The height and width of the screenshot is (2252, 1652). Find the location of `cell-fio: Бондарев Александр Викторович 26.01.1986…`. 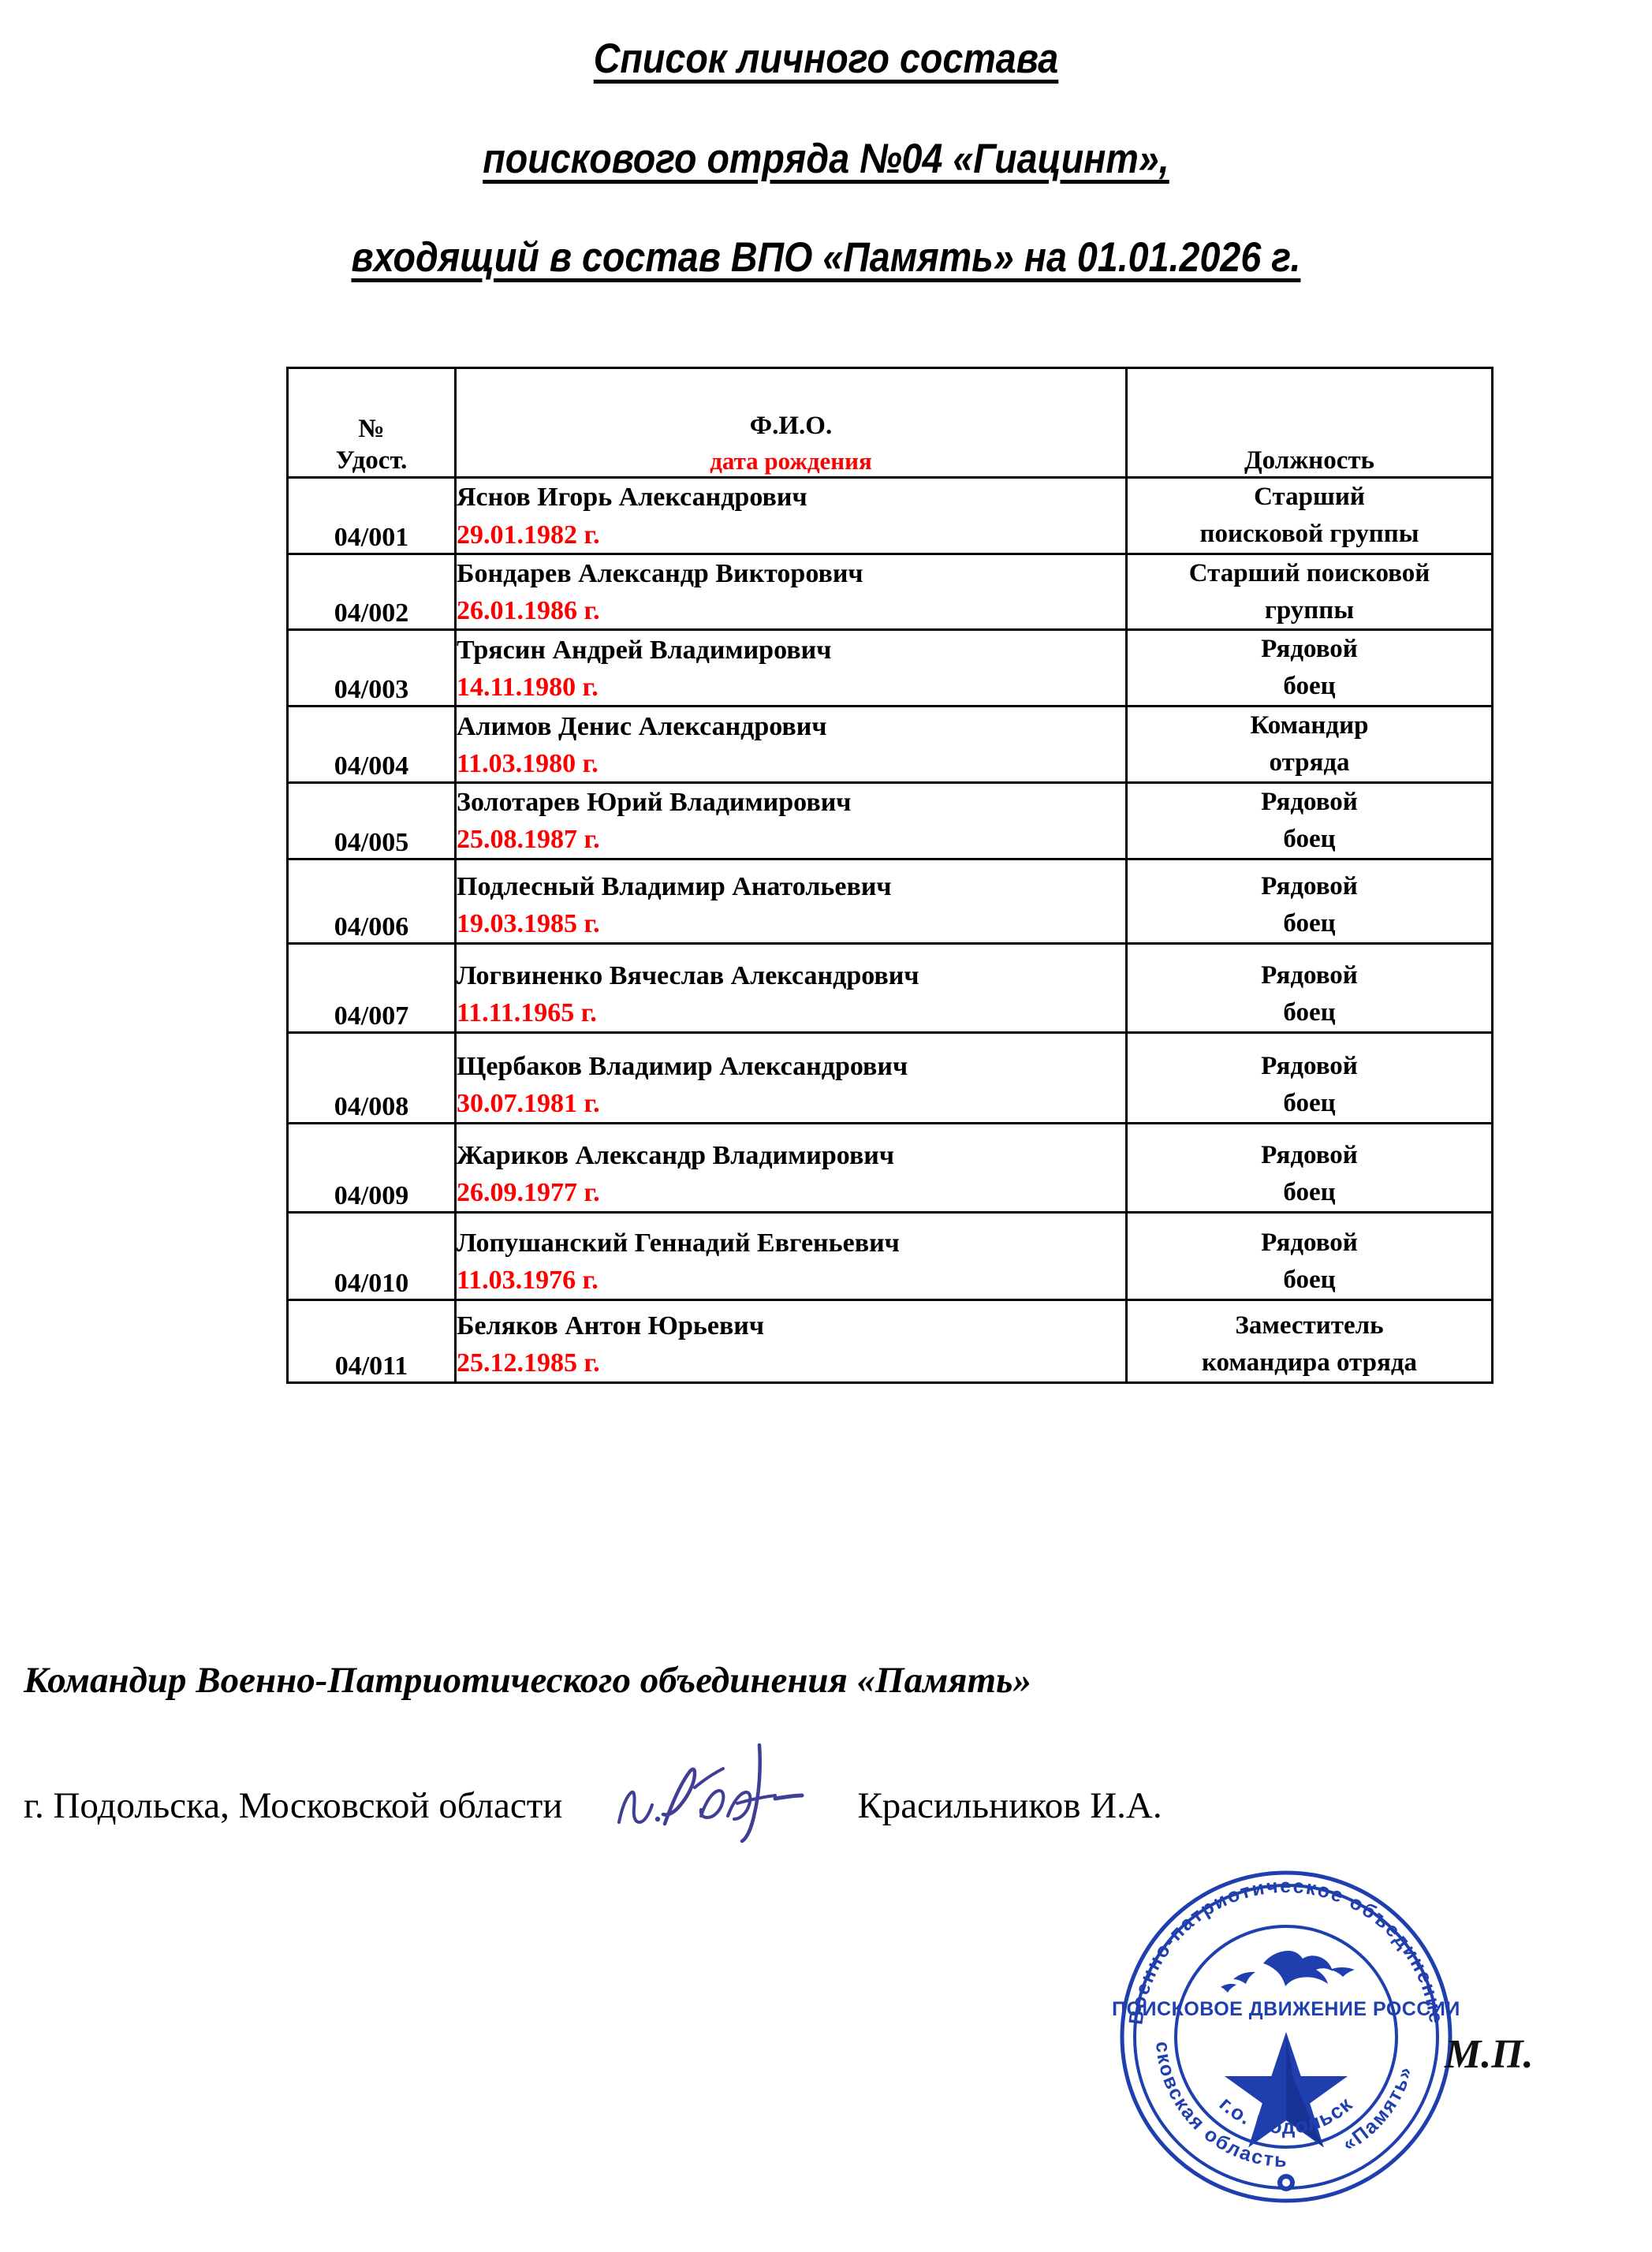

cell-fio: Бондарев Александр Викторович 26.01.1986… is located at coordinates (791, 592).